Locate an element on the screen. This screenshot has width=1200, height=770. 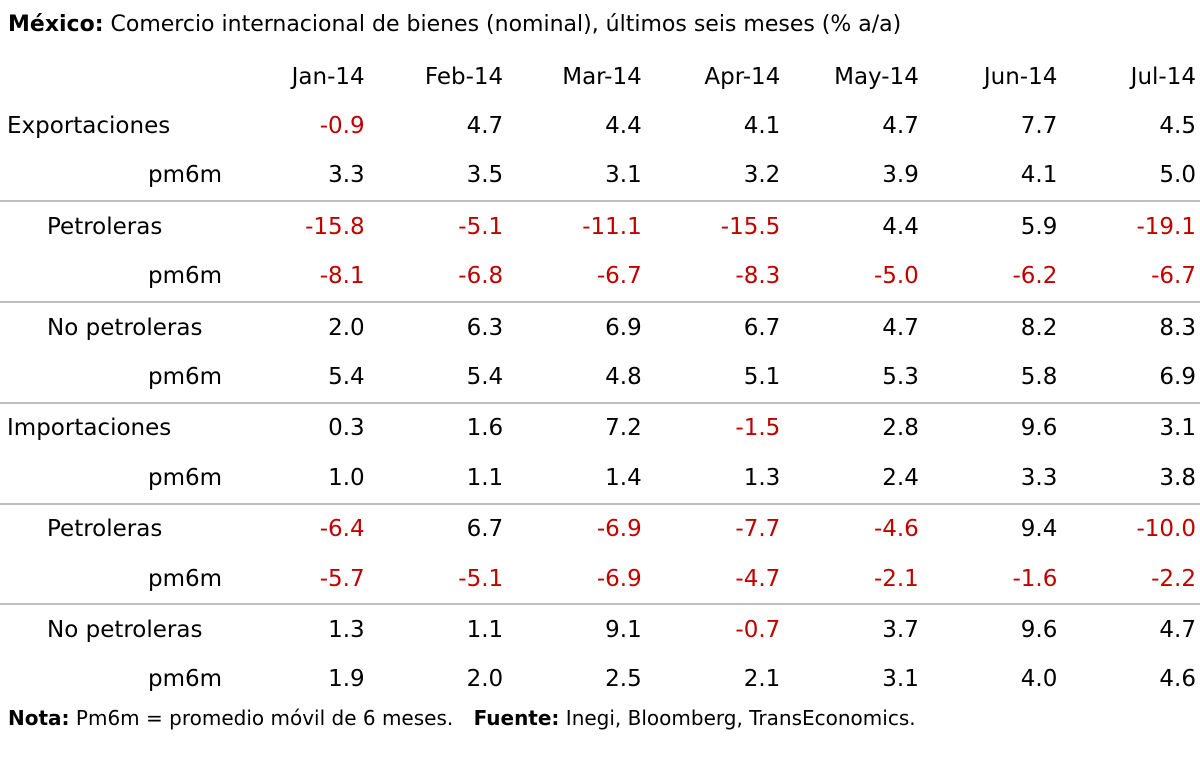
table-row: No petroleras 2.0 6.3 6.9 6.7 4.7 8.2 8.3 is located at coordinates (600, 326).